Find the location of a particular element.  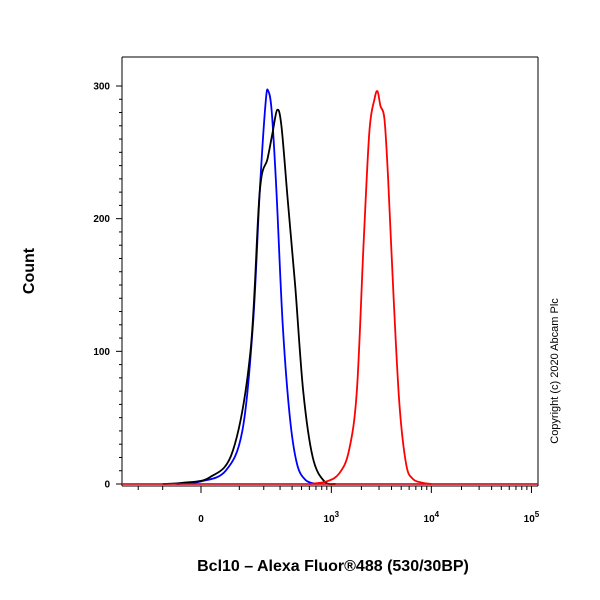

y-tick-label: 300 is located at coordinates (101, 87).